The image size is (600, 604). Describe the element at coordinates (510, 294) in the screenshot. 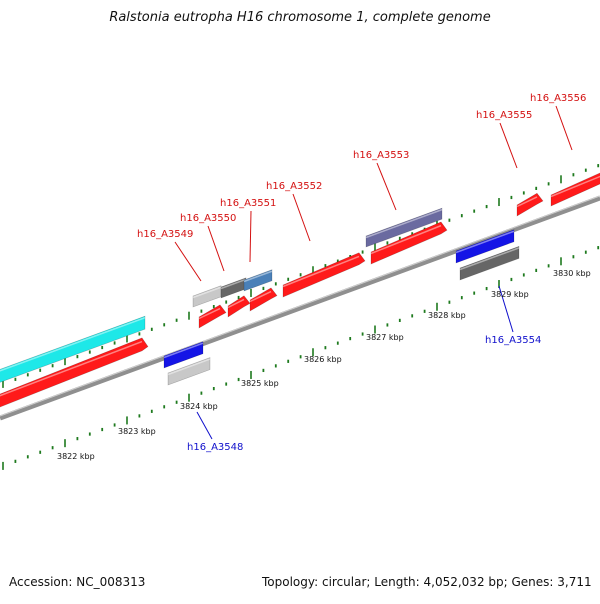

I see `scale-label-3829: 3829 kbp` at that location.